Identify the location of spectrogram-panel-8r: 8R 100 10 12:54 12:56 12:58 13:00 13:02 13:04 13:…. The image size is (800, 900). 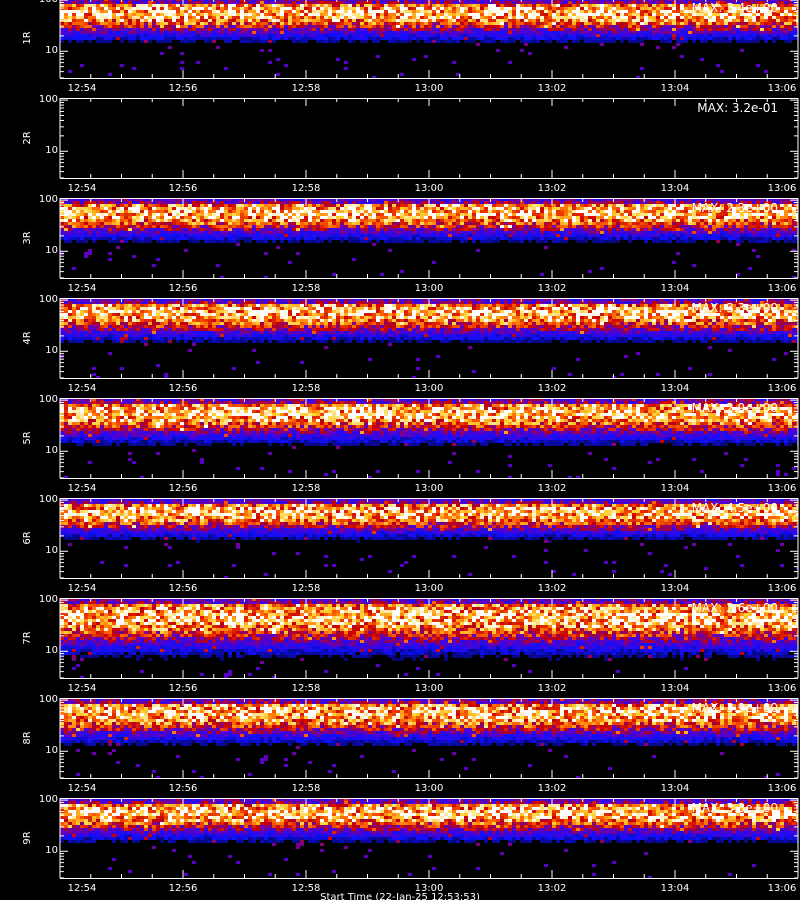
(400, 746).